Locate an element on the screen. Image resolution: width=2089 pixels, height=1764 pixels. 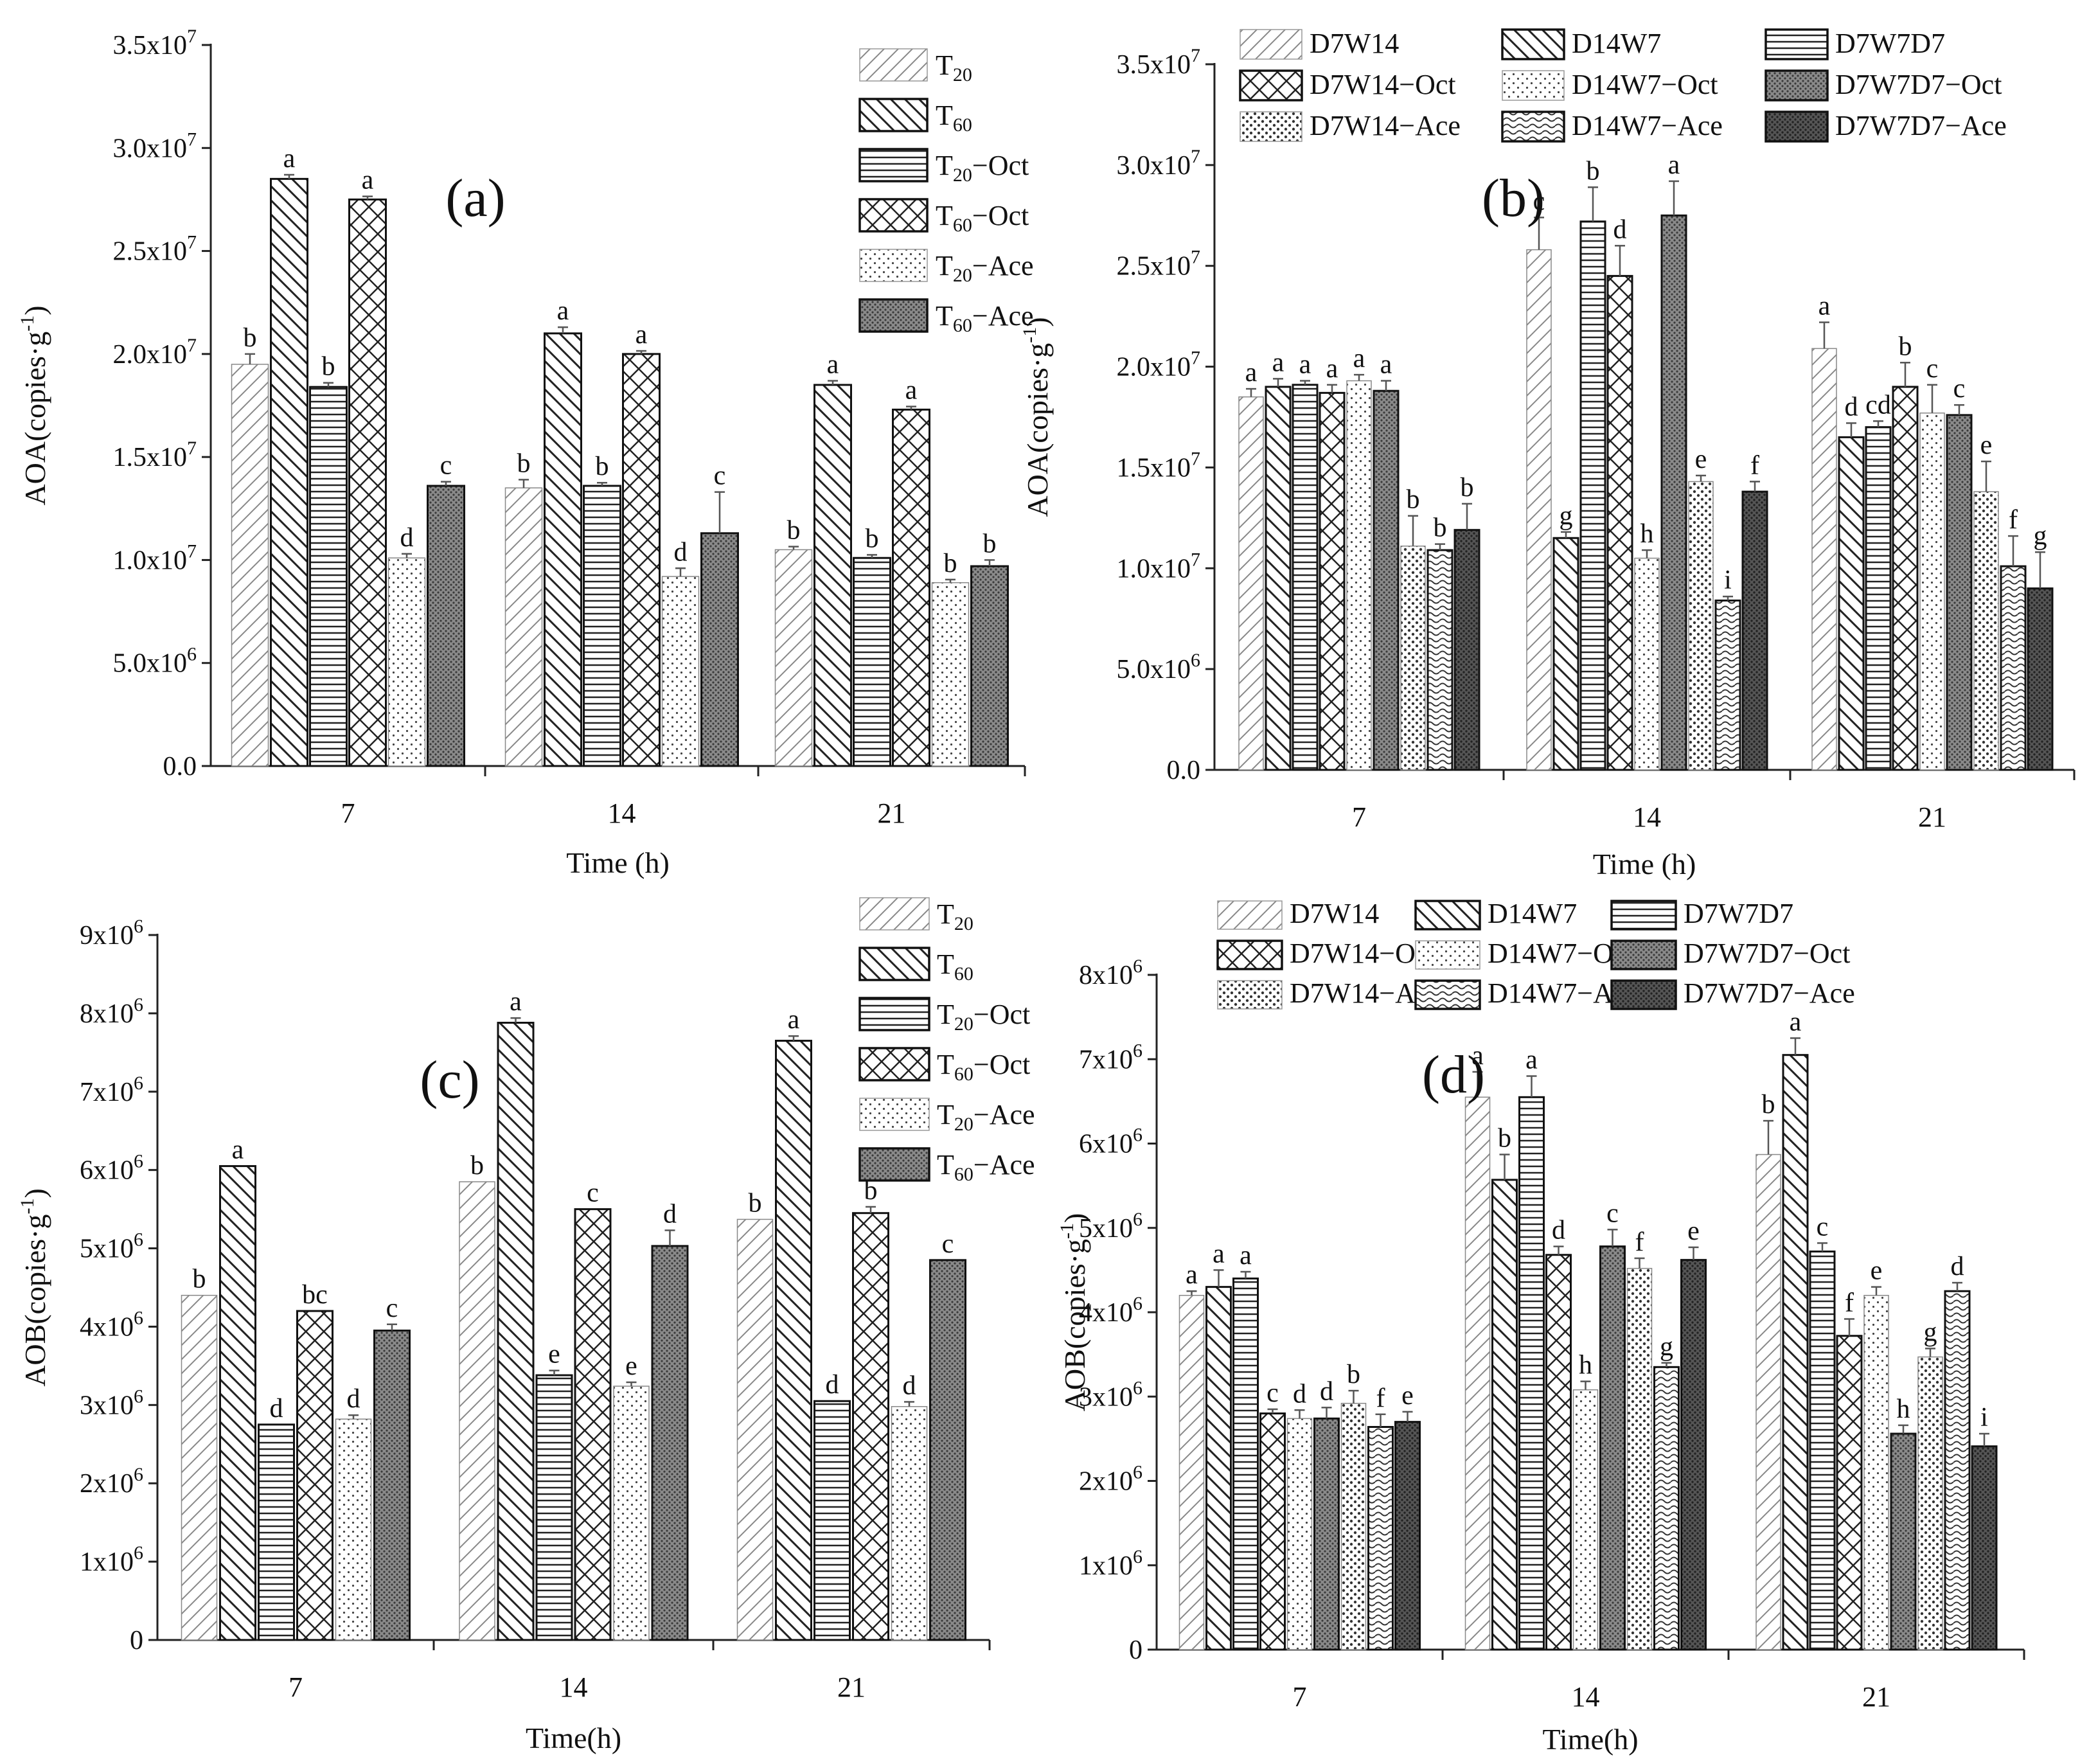
y-tick-label: 2x10⁶ is located at coordinates (1110, 1479).